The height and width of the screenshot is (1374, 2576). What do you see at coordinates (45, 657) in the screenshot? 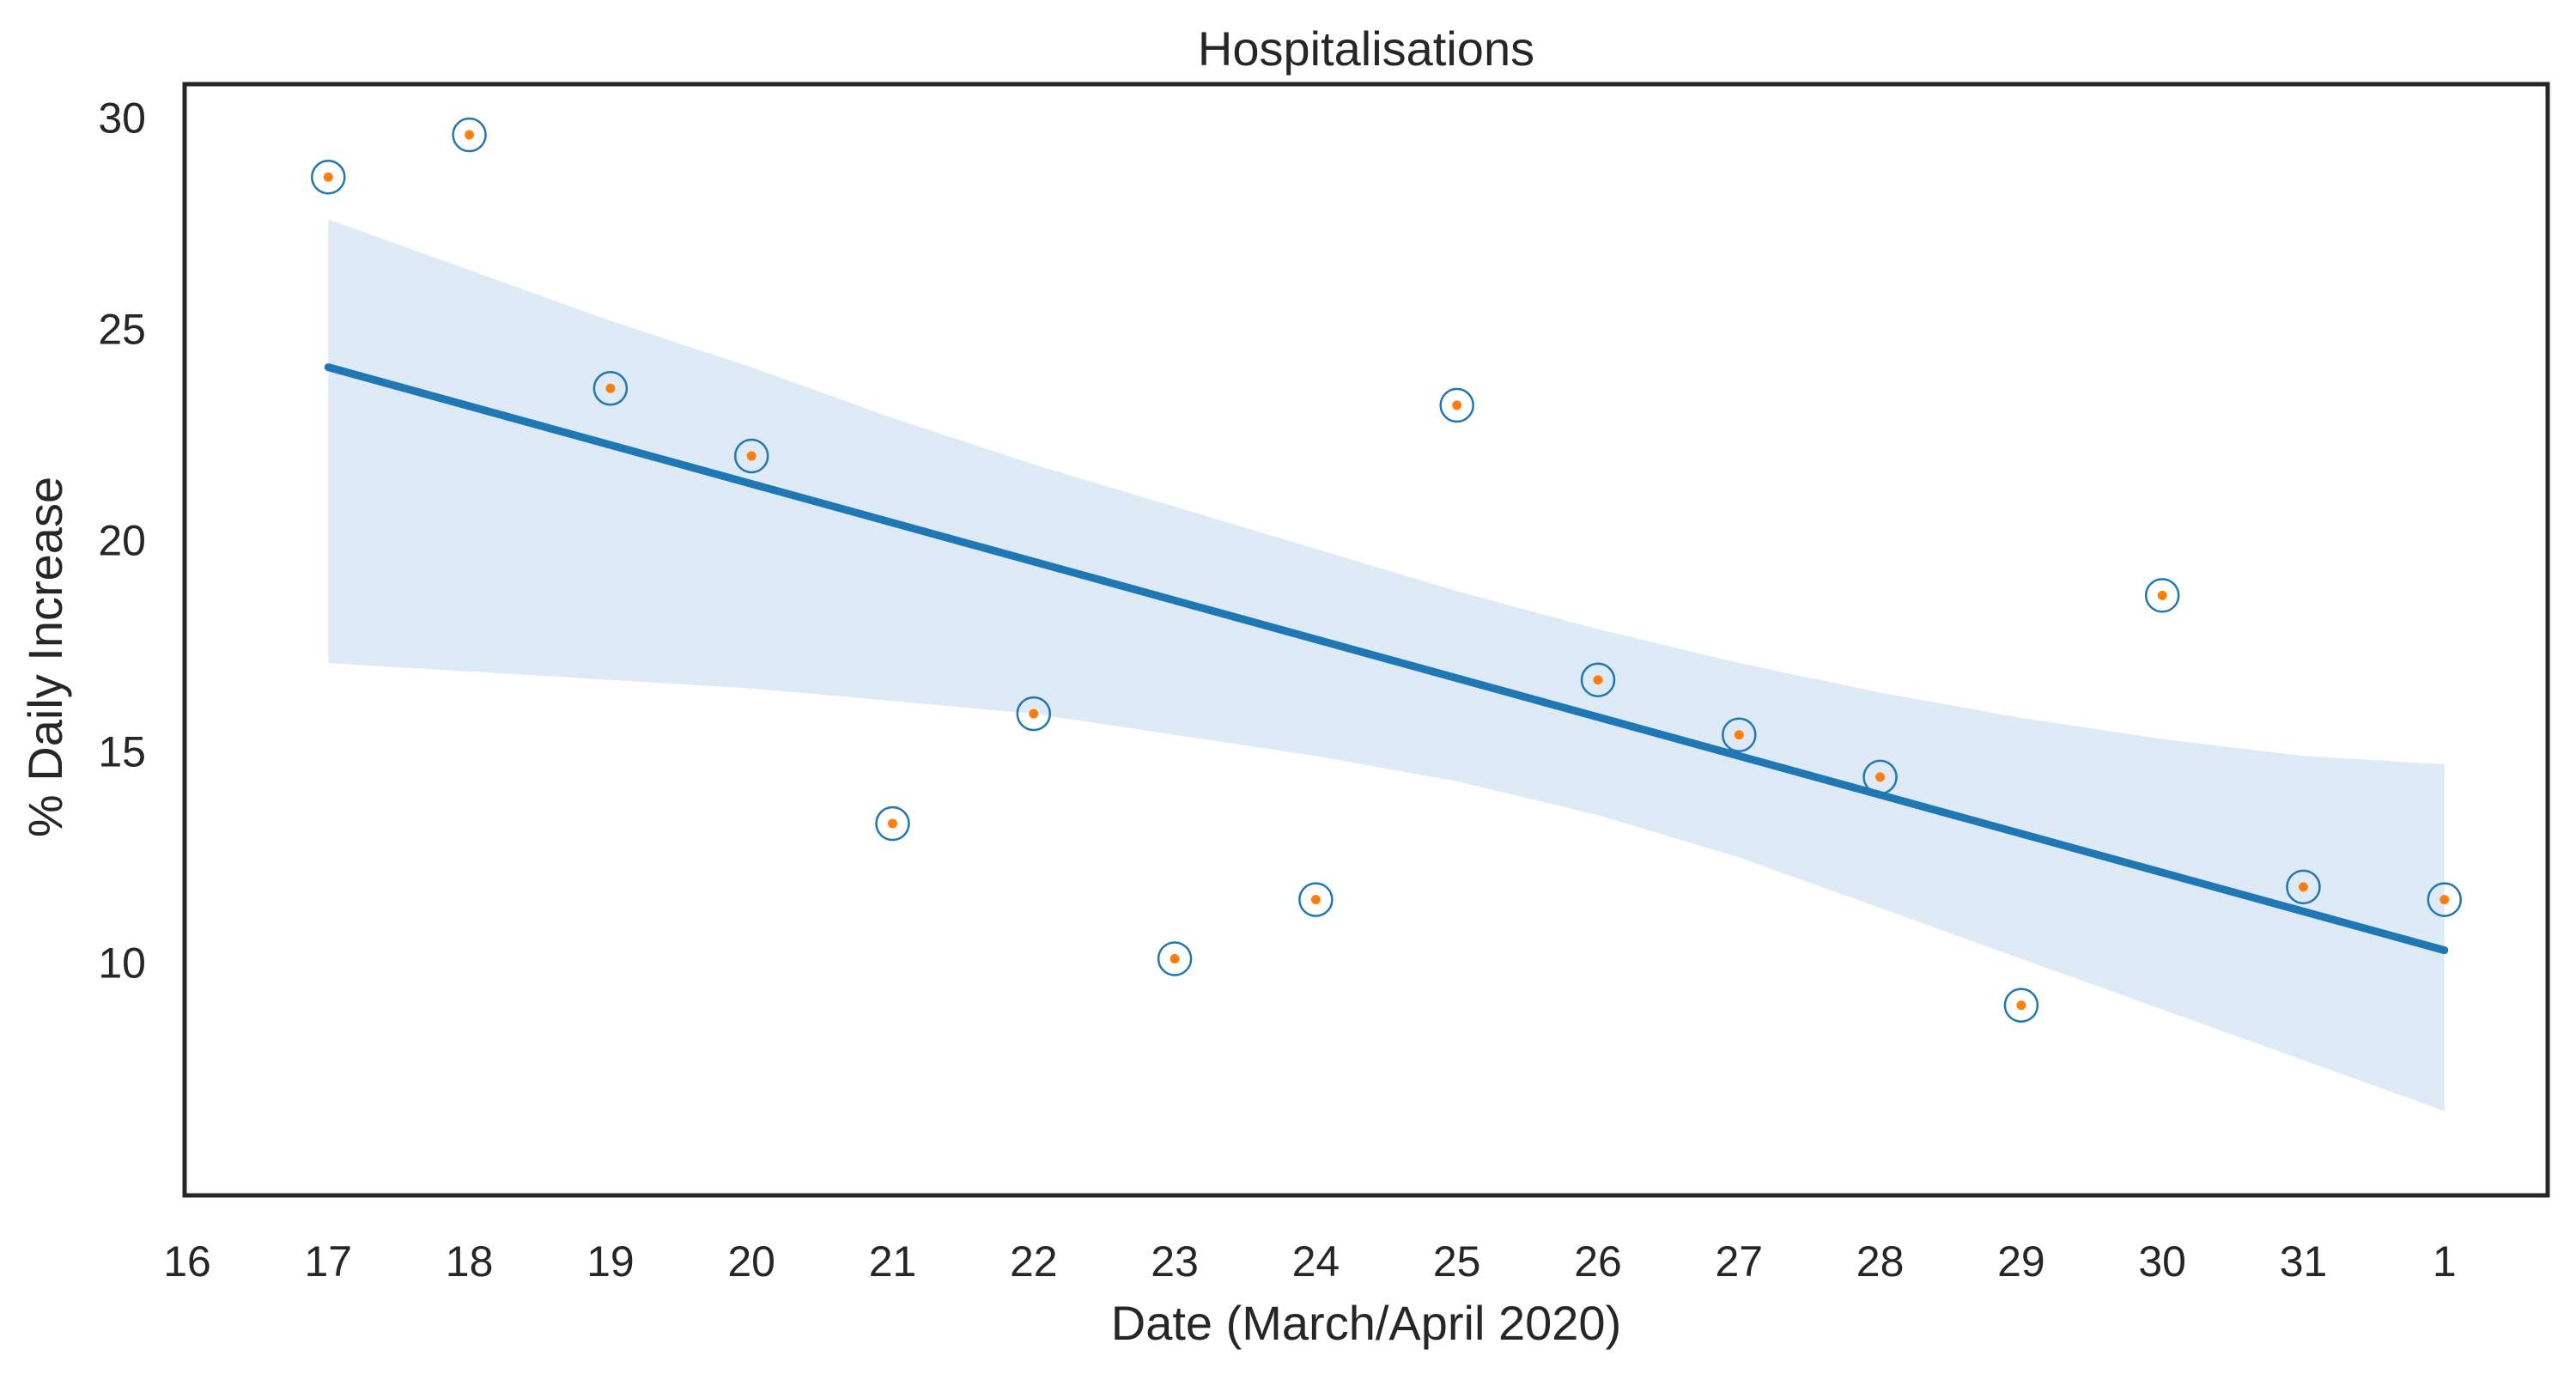
I see `y-axis-label: % Daily Increase` at bounding box center [45, 657].